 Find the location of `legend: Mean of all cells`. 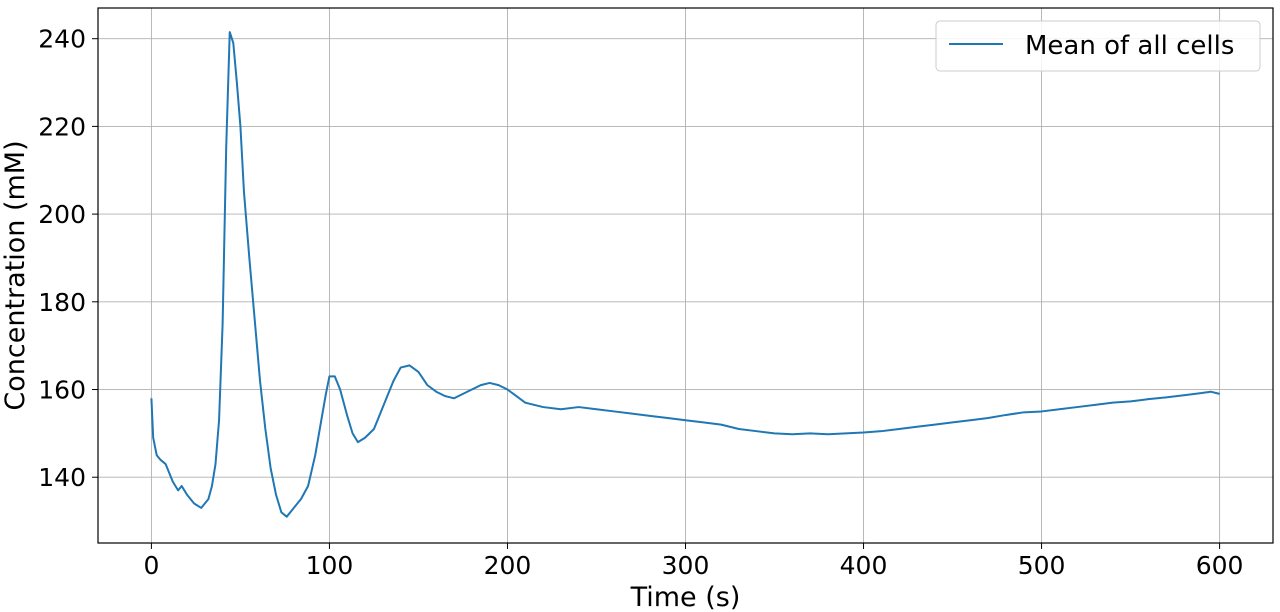

legend: Mean of all cells is located at coordinates (1098, 46).